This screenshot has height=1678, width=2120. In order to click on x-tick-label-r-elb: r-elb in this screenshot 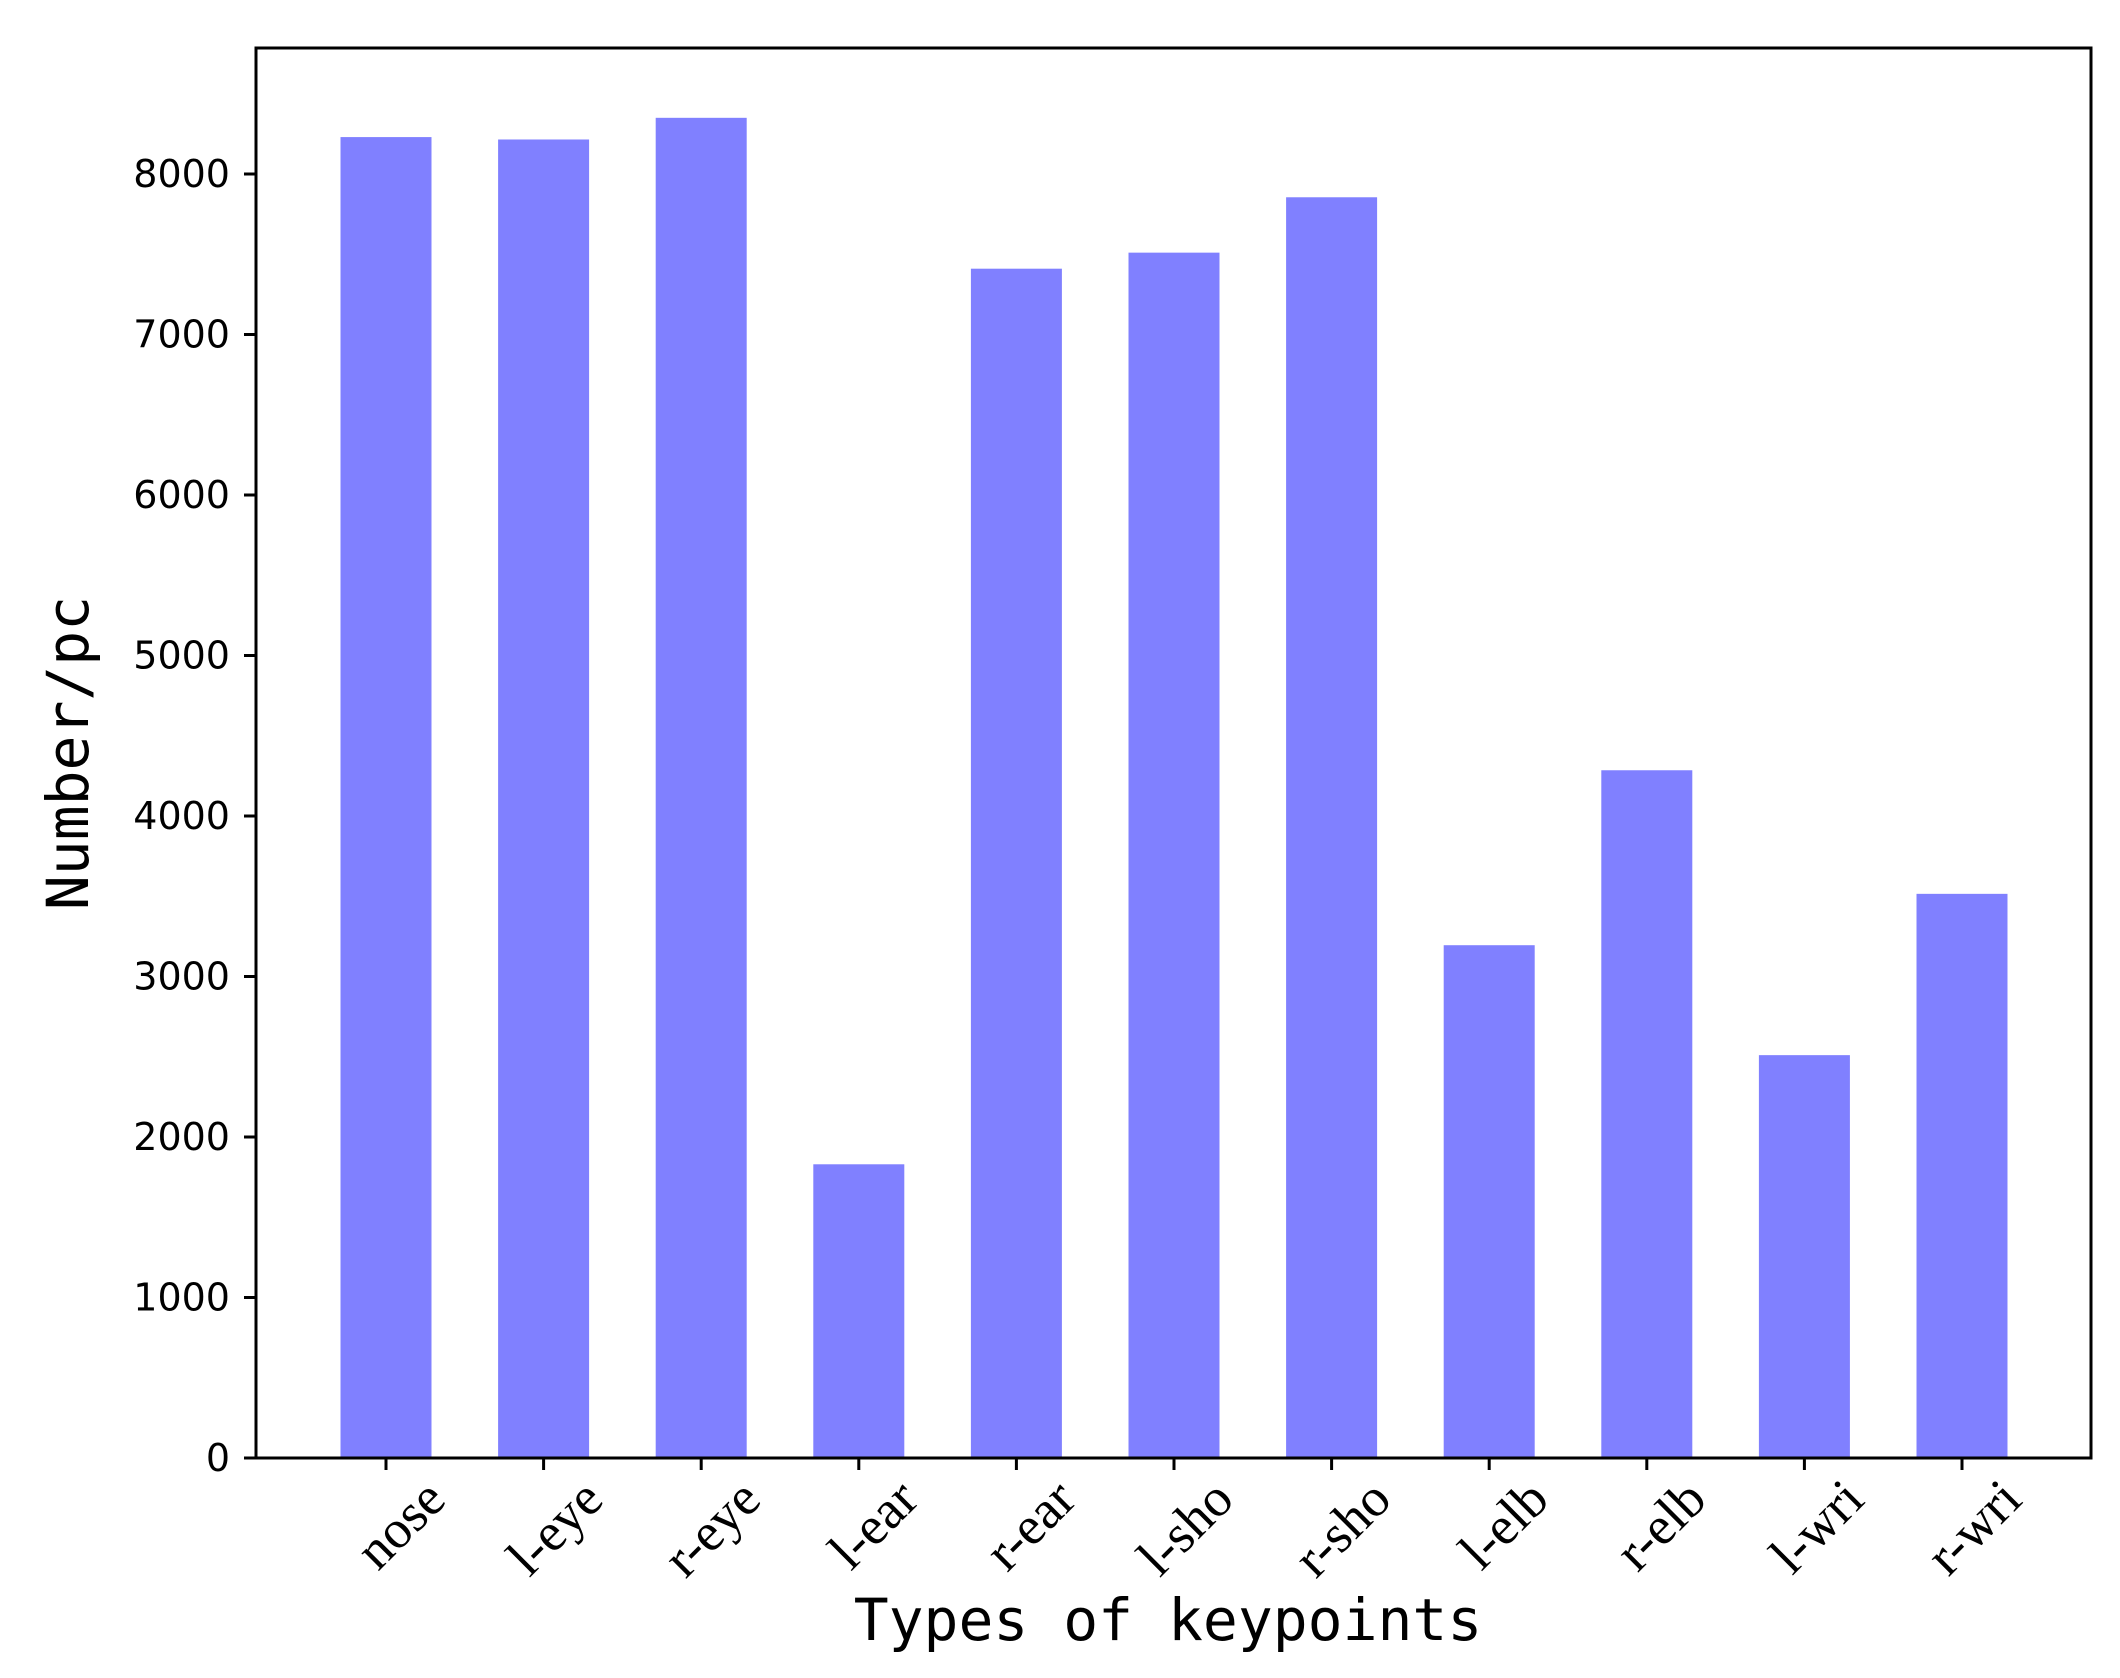, I will do `click(1661, 1525)`.